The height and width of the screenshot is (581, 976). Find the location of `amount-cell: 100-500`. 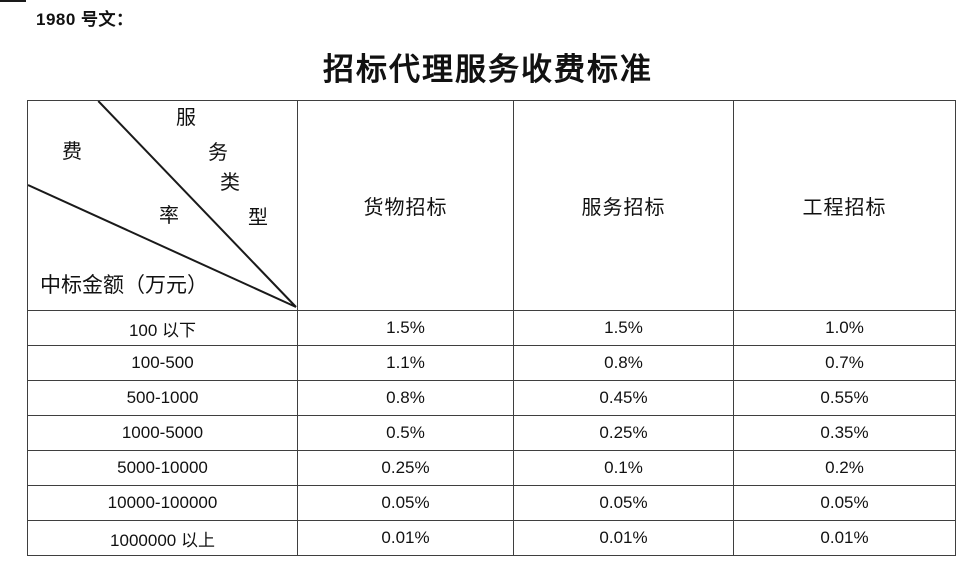

amount-cell: 100-500 is located at coordinates (162, 363).